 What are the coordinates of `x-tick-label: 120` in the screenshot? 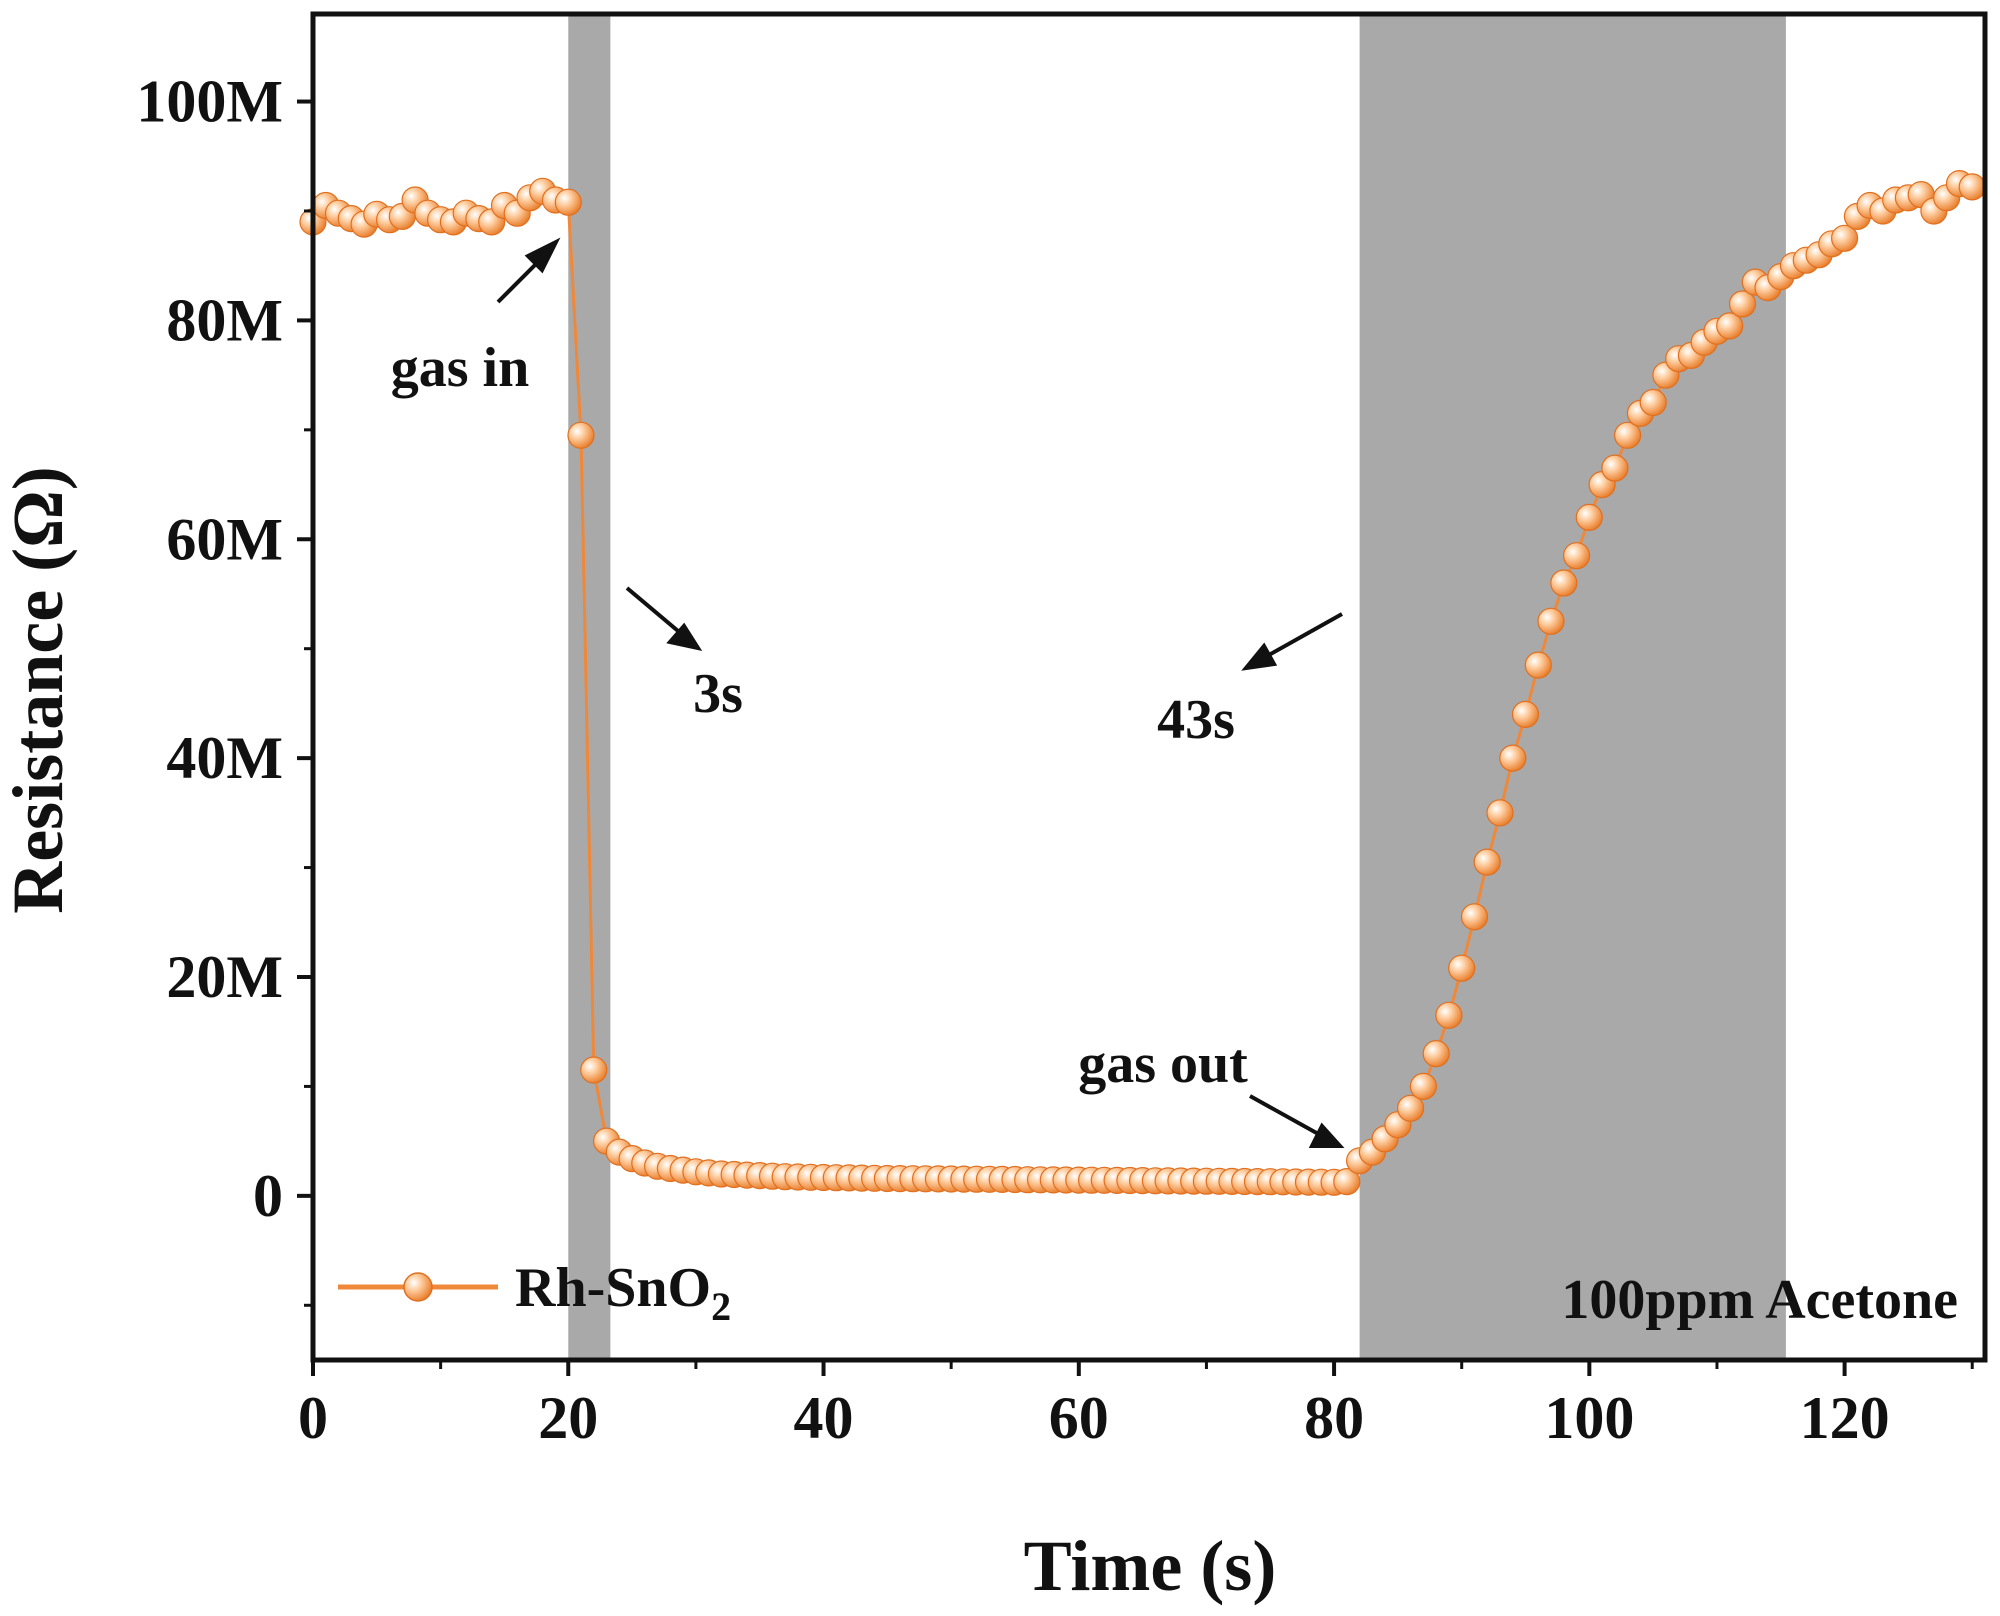 It's located at (1845, 1418).